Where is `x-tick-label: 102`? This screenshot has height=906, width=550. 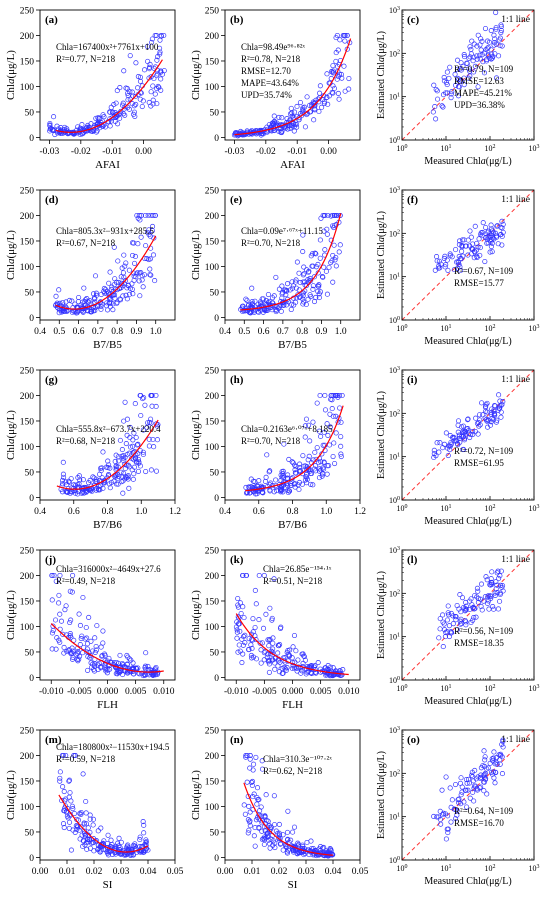
x-tick-label: 102 is located at coordinates (490, 148).